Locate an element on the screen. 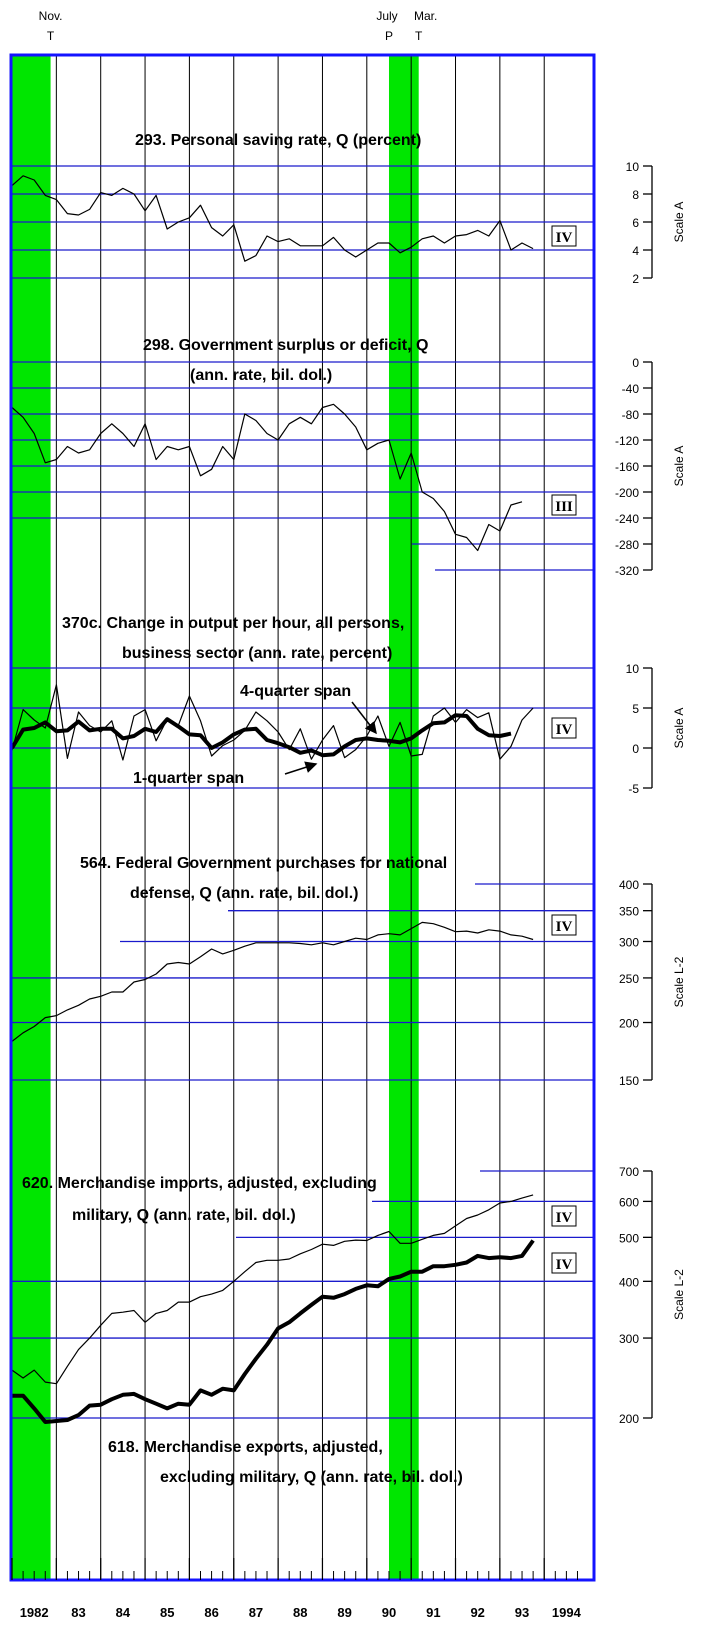 Image resolution: width=712 pixels, height=1635 pixels. y-tick-label: 700 is located at coordinates (629, 1172).